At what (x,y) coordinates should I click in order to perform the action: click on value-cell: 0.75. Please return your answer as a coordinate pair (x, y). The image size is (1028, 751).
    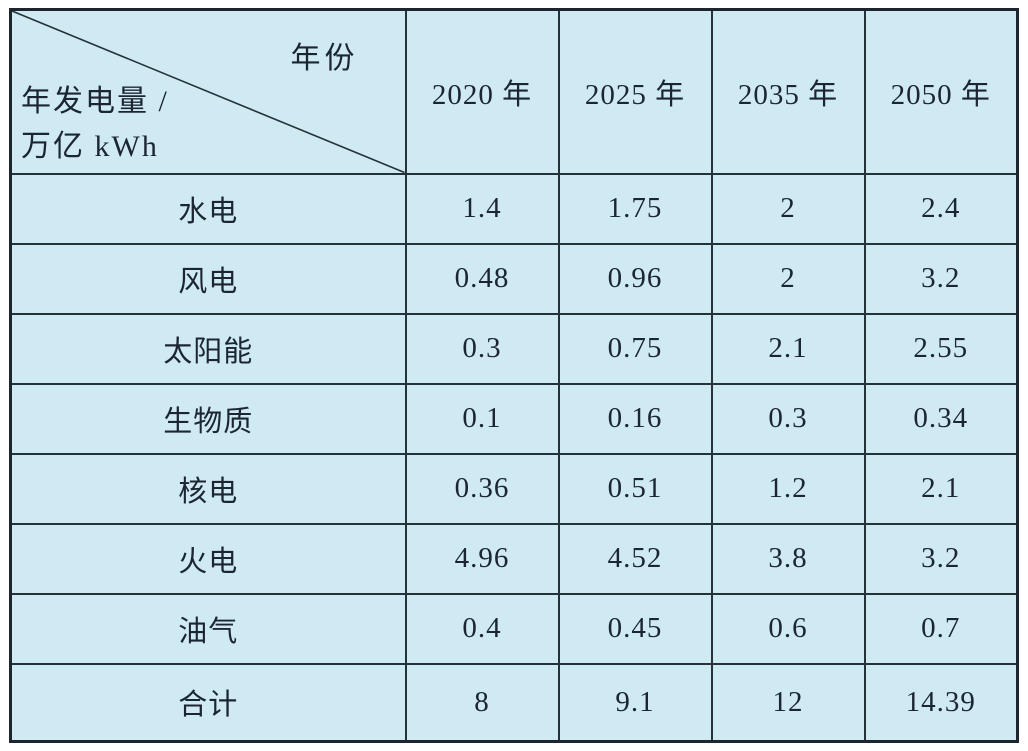
    Looking at the image, I should click on (635, 348).